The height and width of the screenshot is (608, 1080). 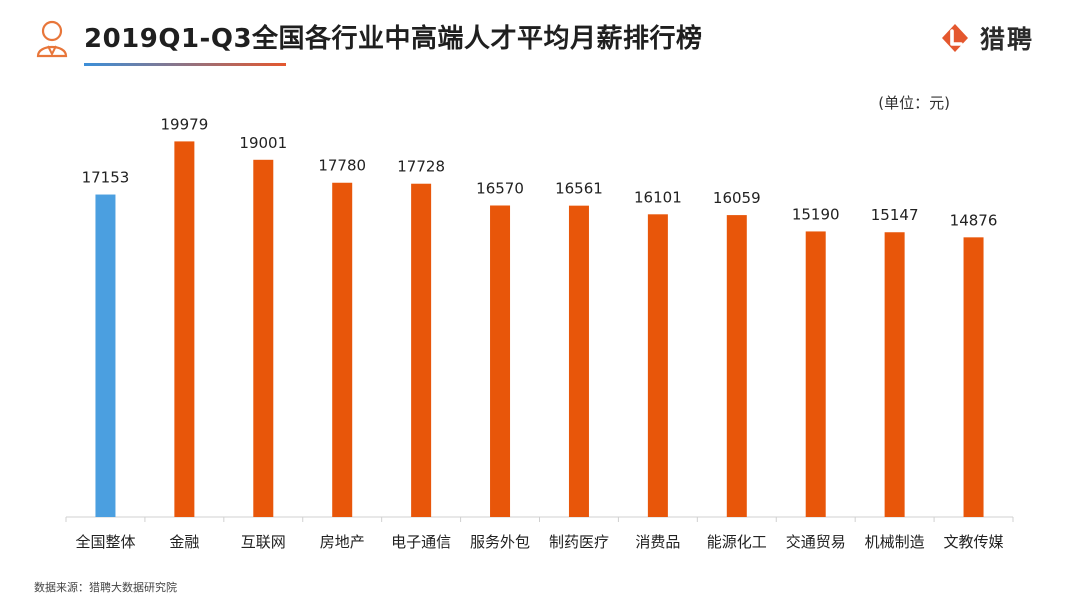 I want to click on value-label: 19001, so click(x=263, y=143).